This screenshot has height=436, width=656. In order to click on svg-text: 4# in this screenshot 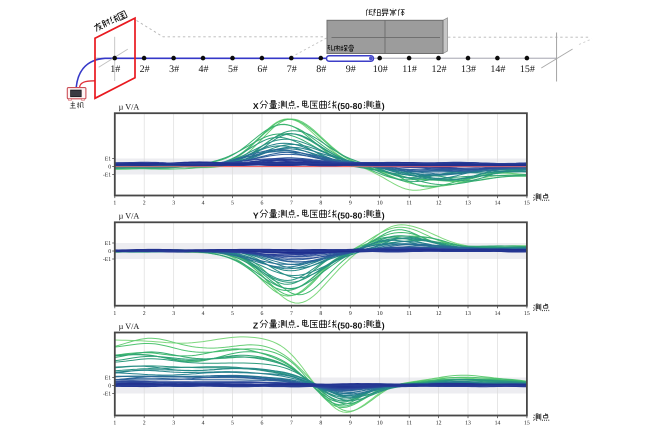, I will do `click(204, 69)`.